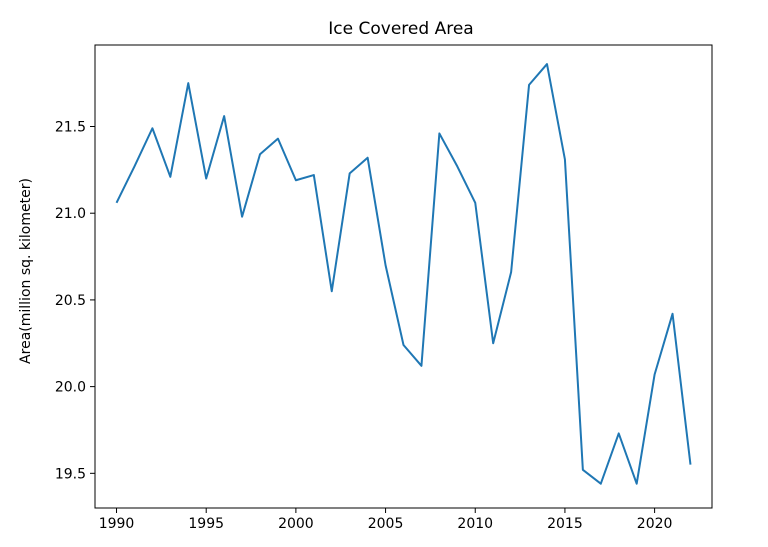 This screenshot has height=547, width=768. What do you see at coordinates (475, 524) in the screenshot?
I see `x-tick-label: 2010` at bounding box center [475, 524].